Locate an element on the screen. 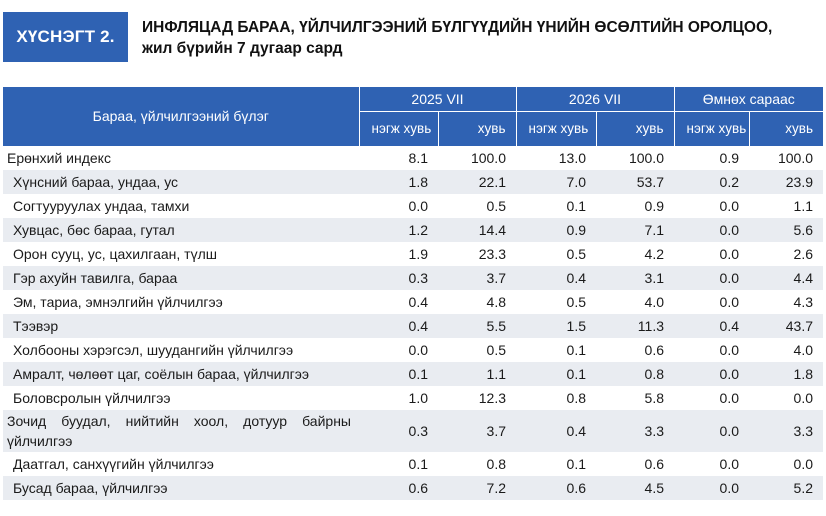 This screenshot has height=516, width=826. row-value: 3.3 is located at coordinates (635, 431).